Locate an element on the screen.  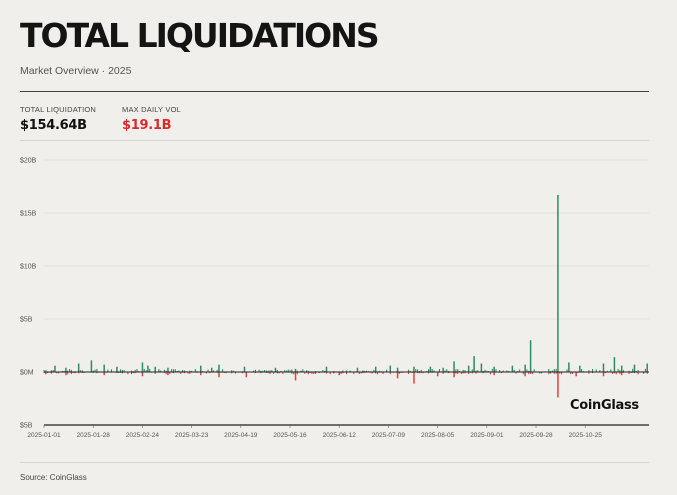
x-tick-label: 2025-09-28 is located at coordinates (536, 435).